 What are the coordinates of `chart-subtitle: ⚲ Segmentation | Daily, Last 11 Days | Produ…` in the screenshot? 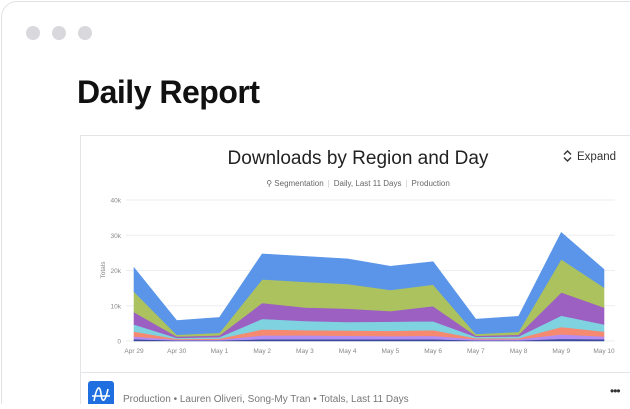 It's located at (358, 183).